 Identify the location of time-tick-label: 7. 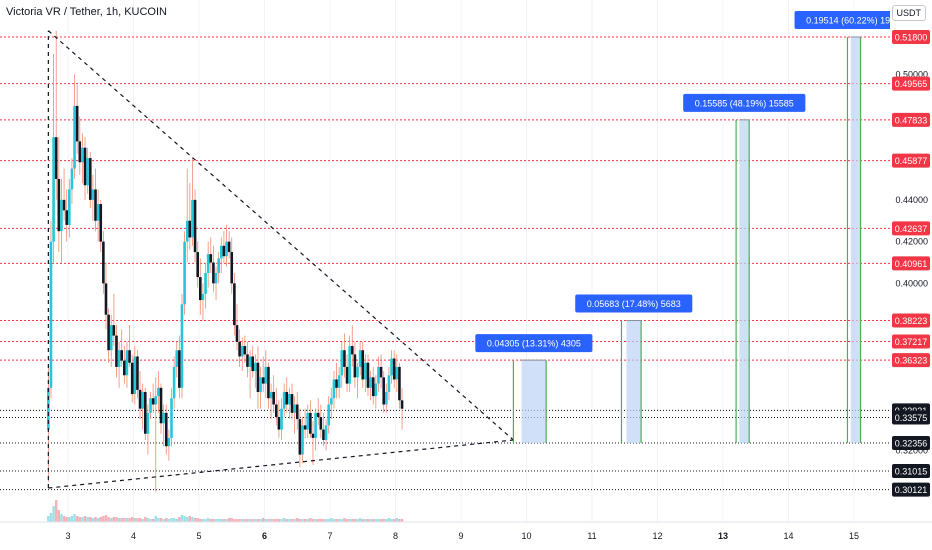
(329, 536).